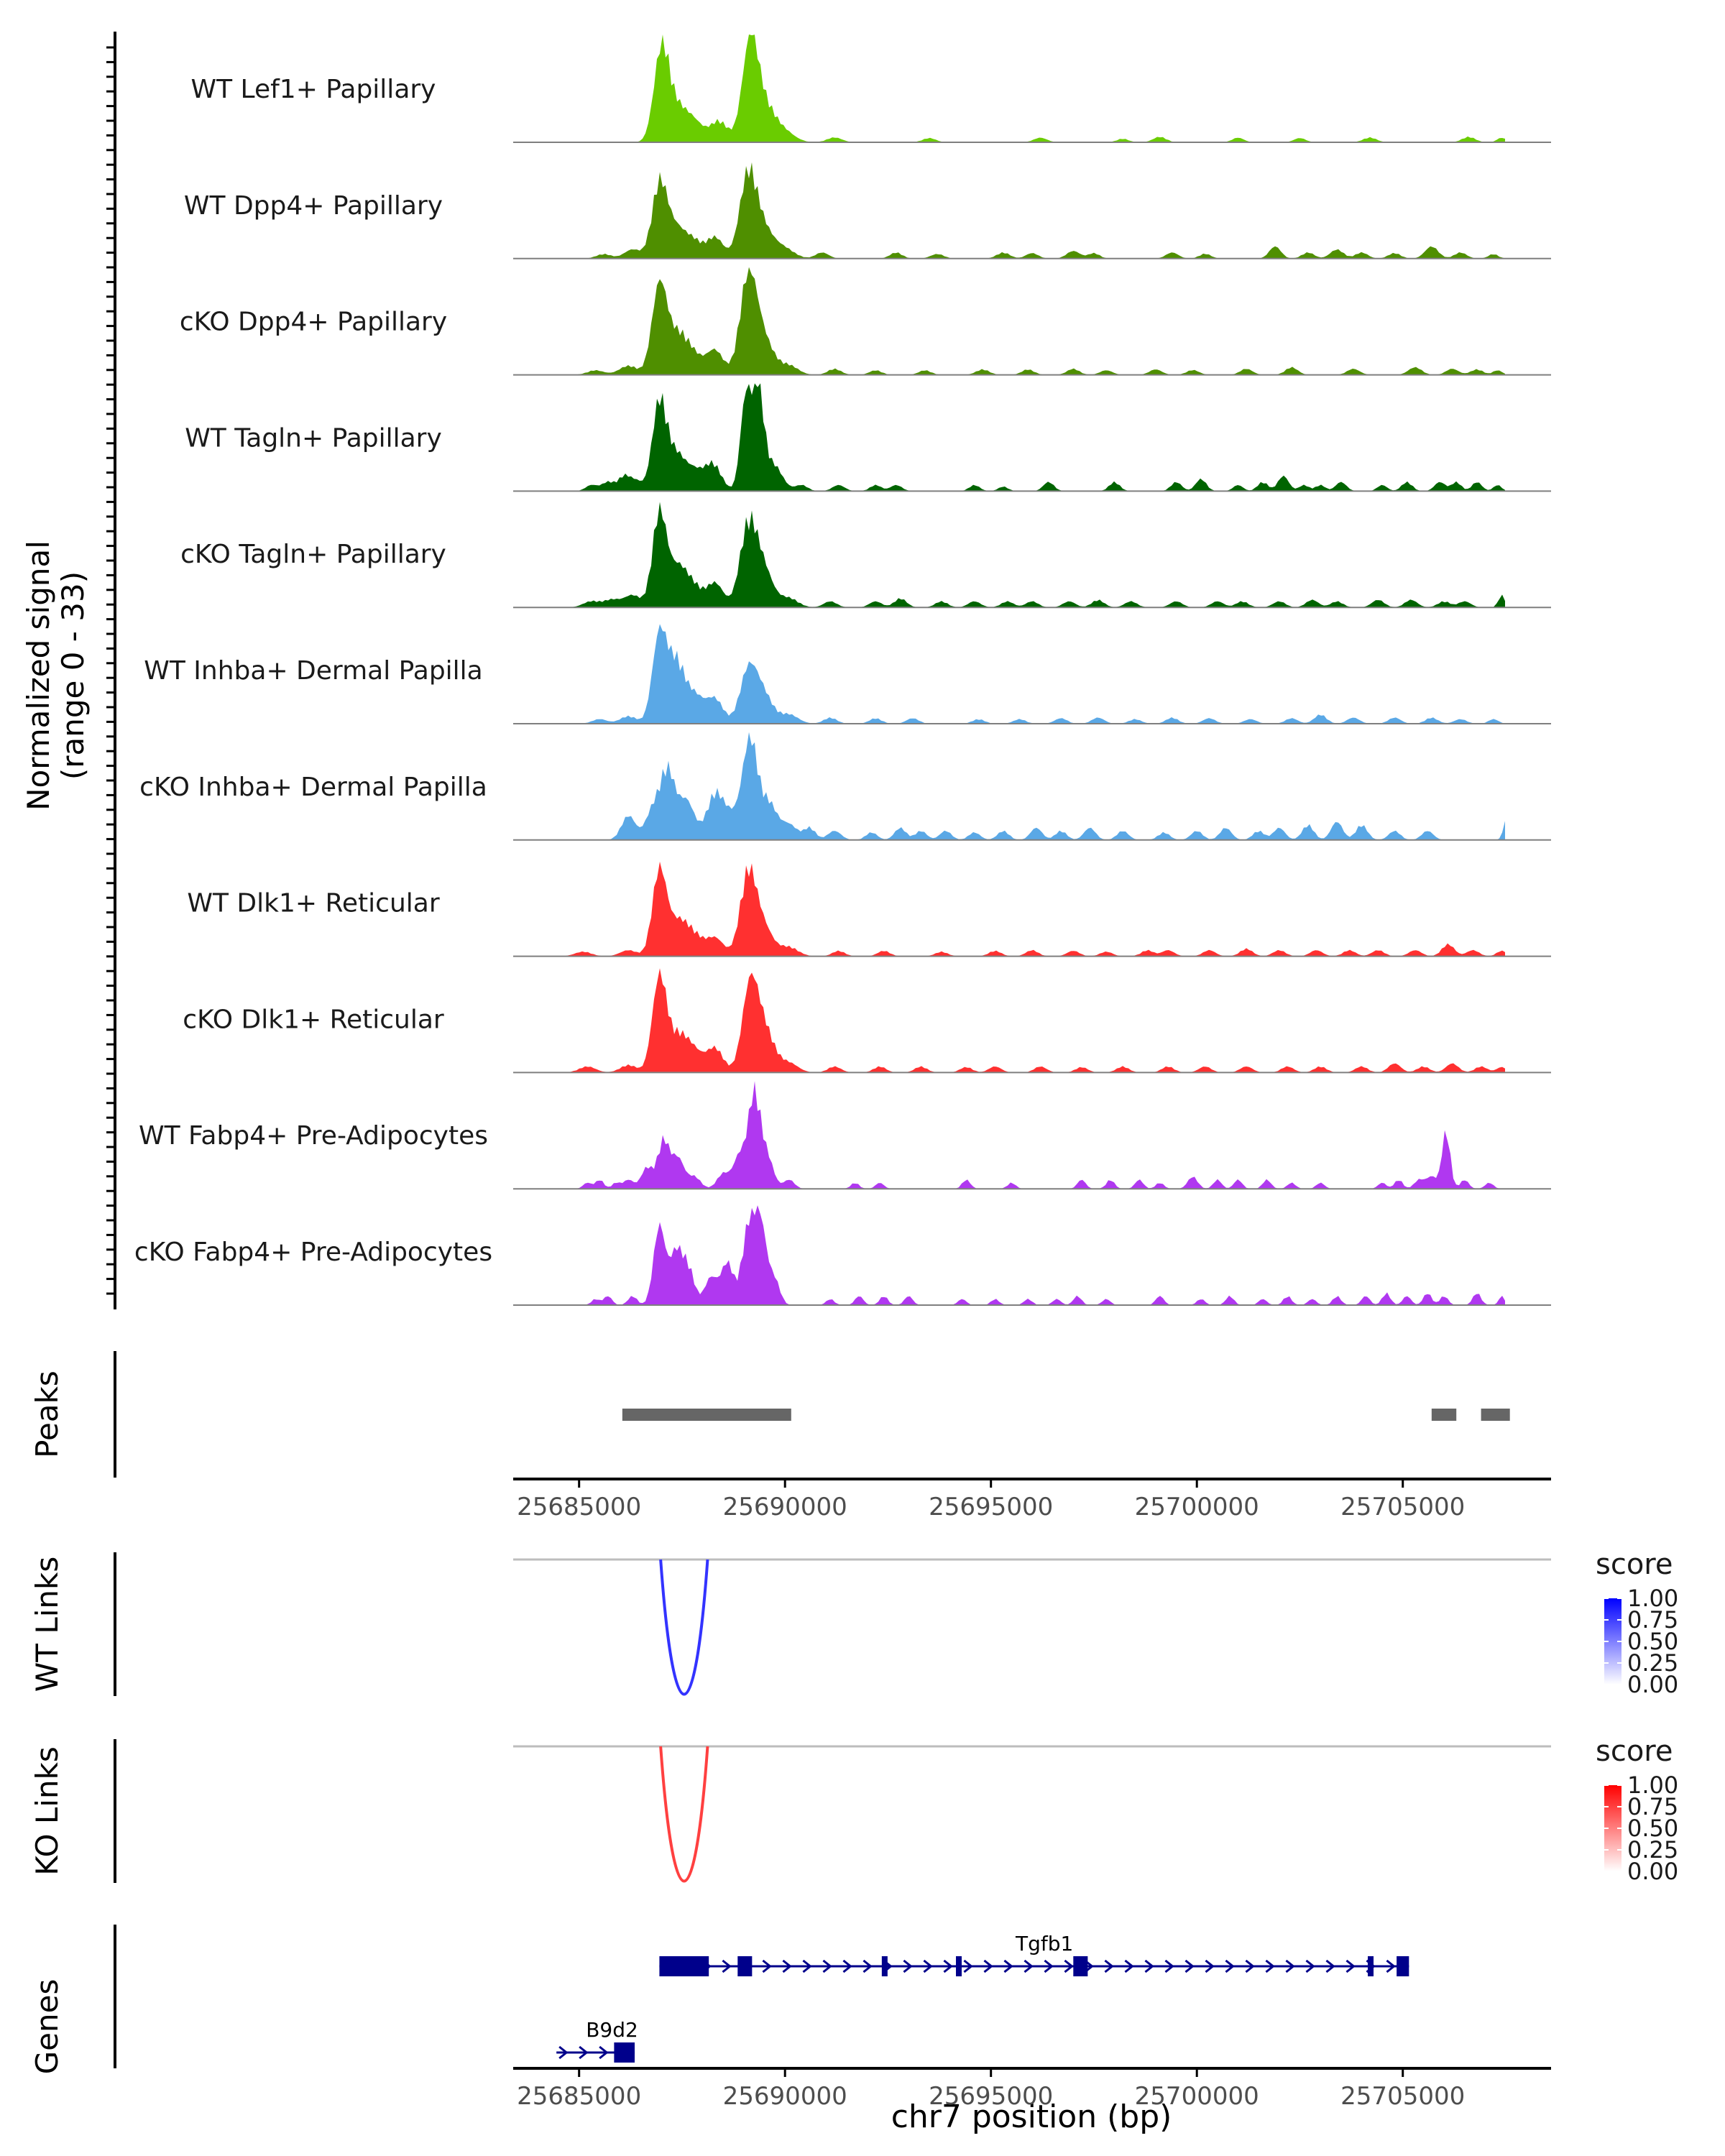  I want to click on coverage-track: cKO Fabp4+ Pre-Adipocytes, so click(842, 1256).